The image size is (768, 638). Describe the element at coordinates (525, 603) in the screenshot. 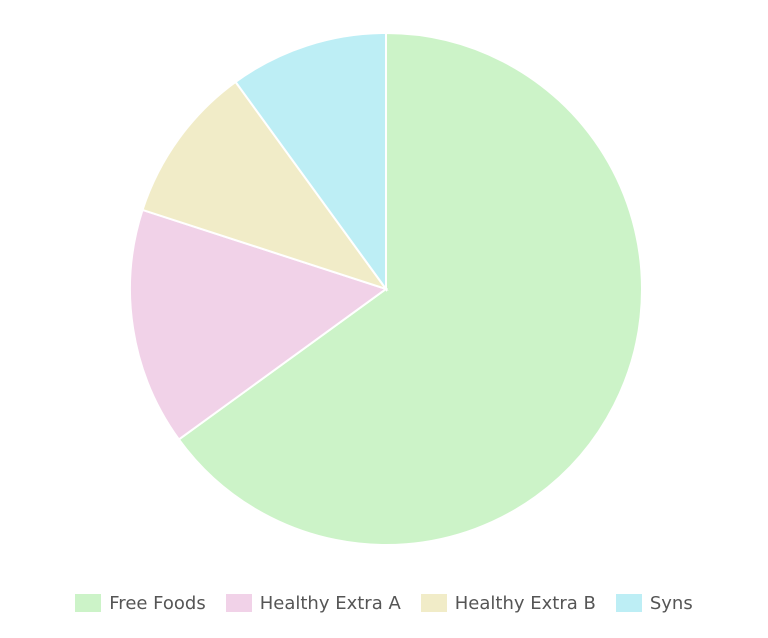

I see `legend-label-healthy-extra-b: Healthy Extra B` at that location.